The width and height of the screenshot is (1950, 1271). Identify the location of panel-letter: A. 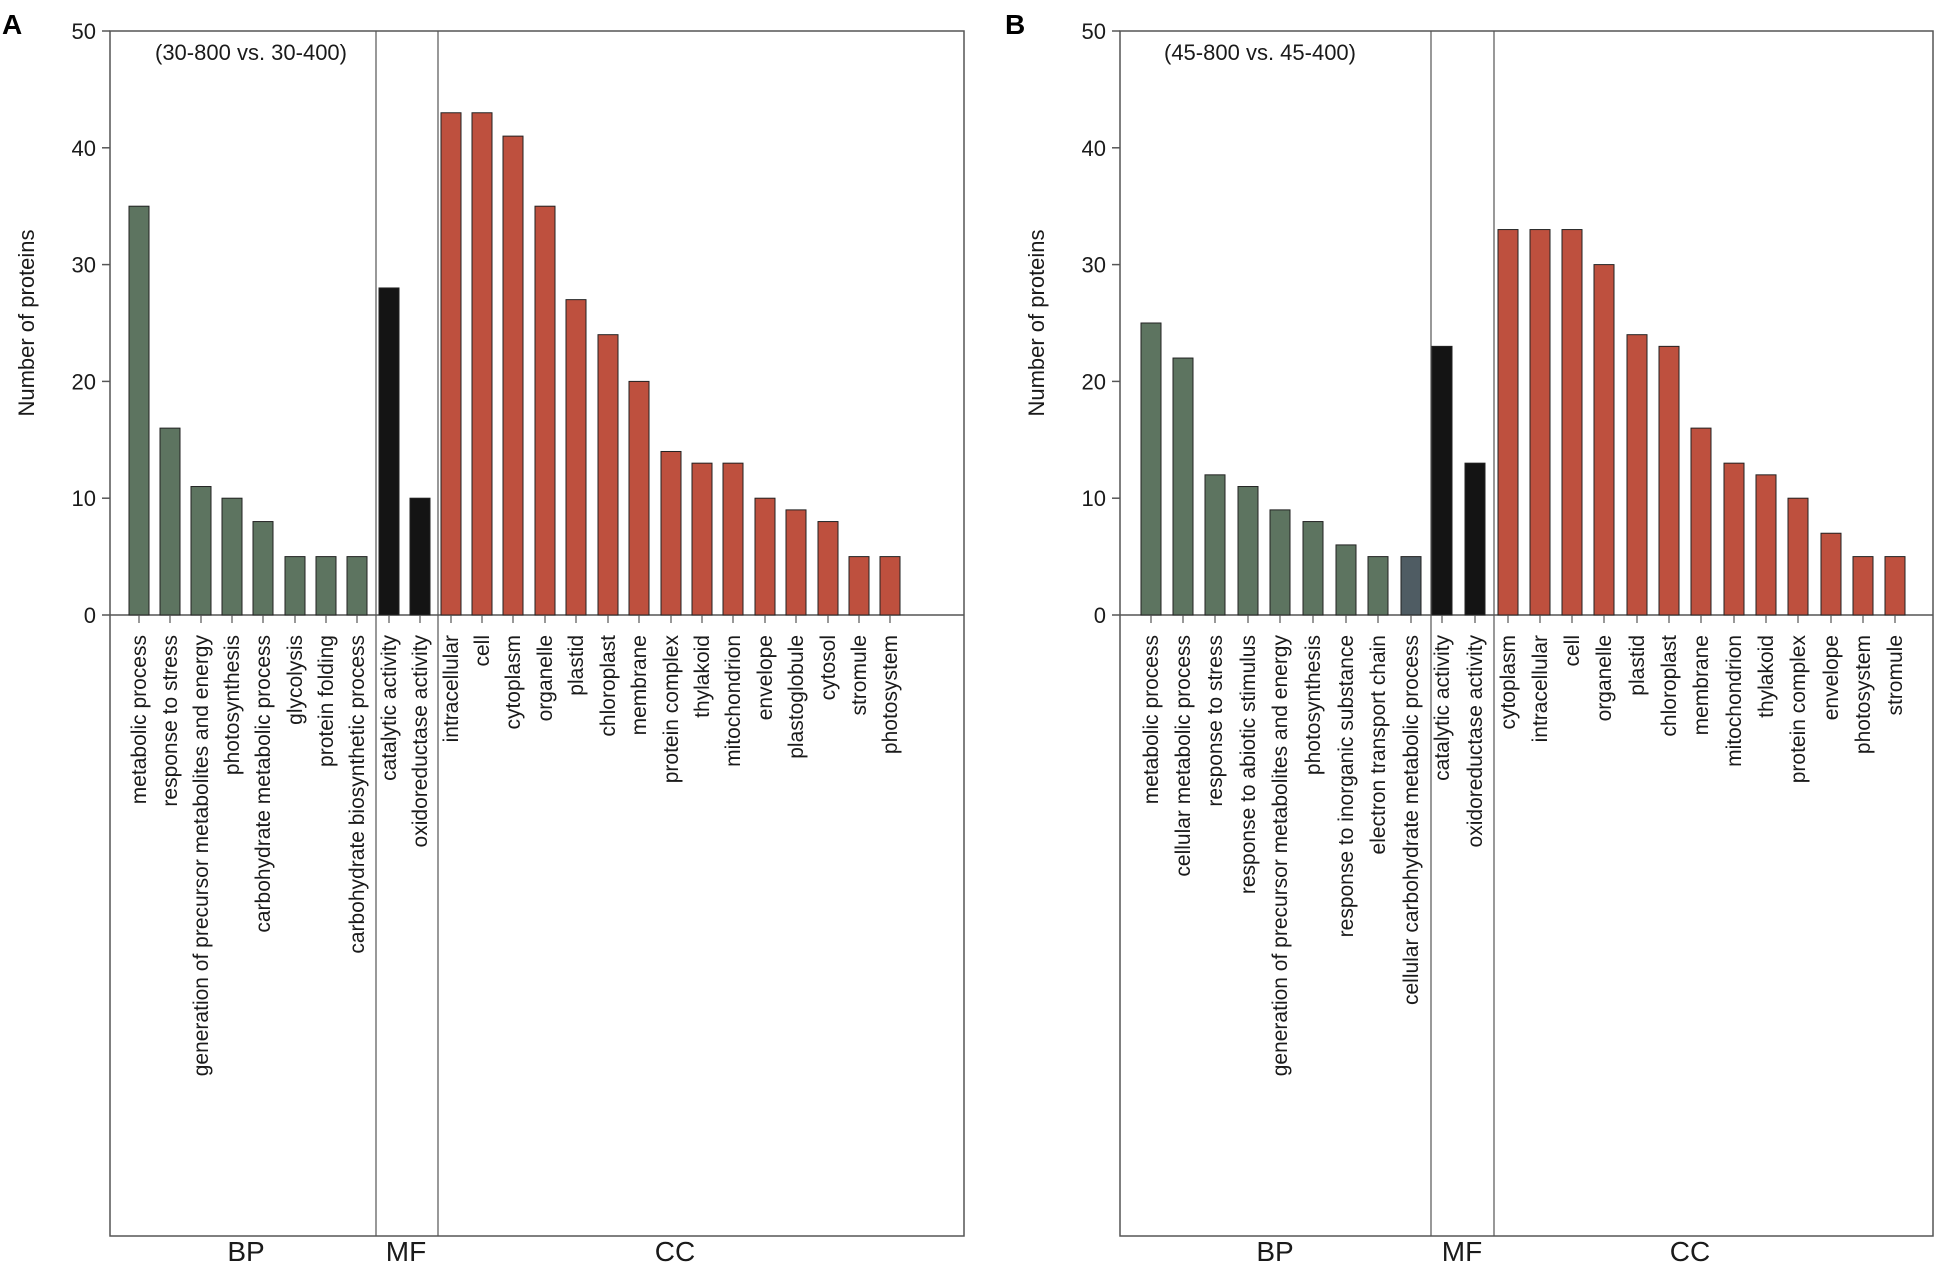
(12, 24).